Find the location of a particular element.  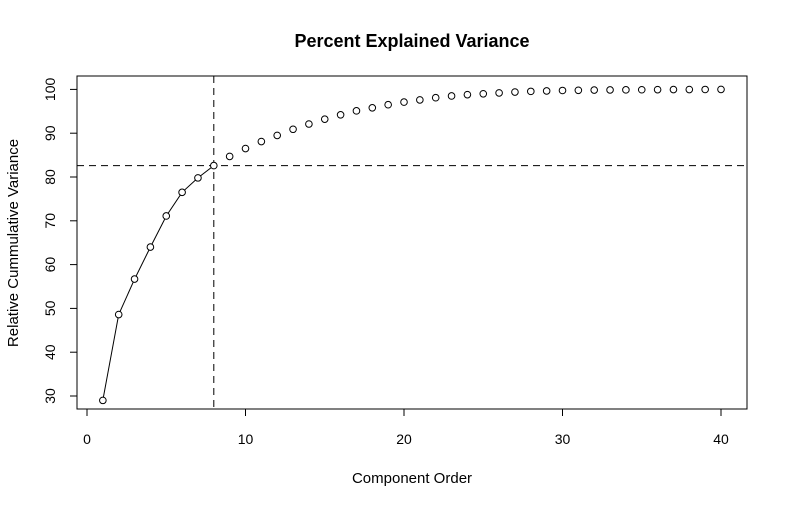

x-axis-label: Component Order is located at coordinates (412, 478).